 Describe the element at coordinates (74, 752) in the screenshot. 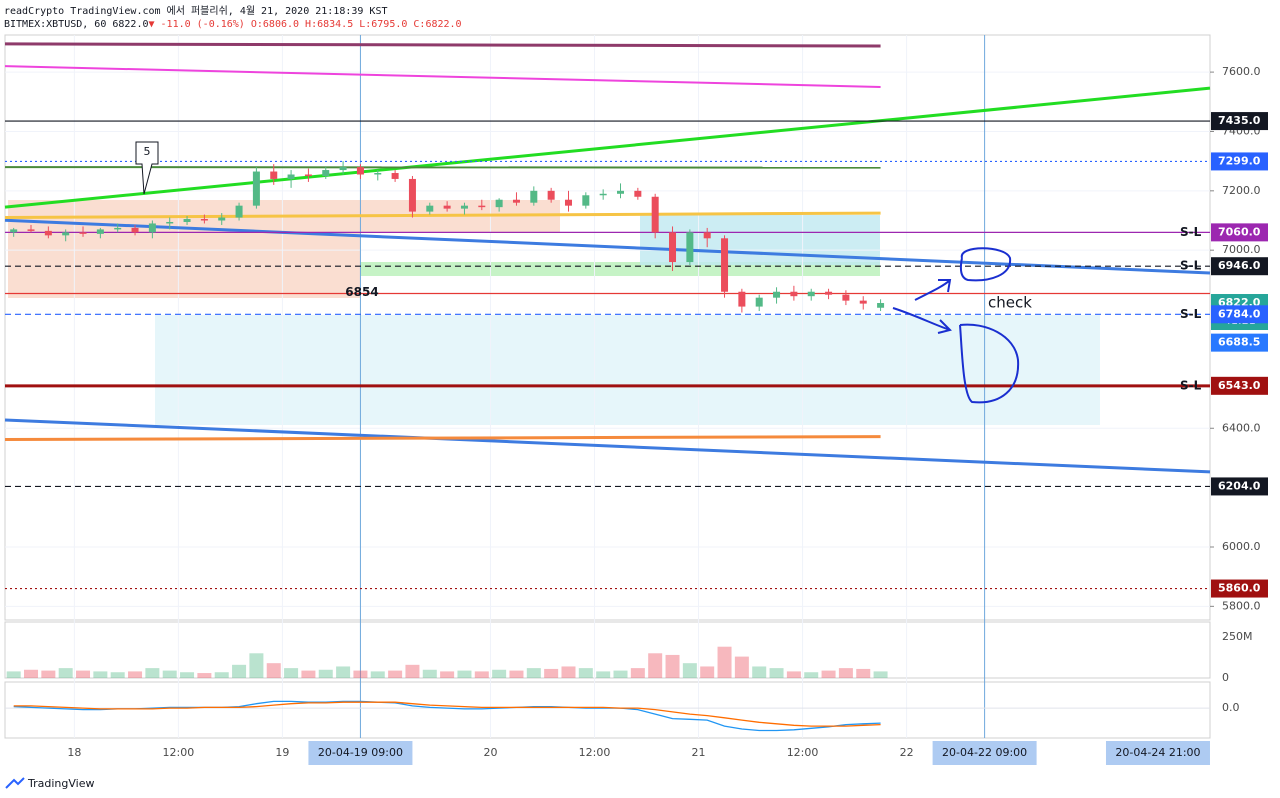

I see `x-tick-label: 18` at that location.